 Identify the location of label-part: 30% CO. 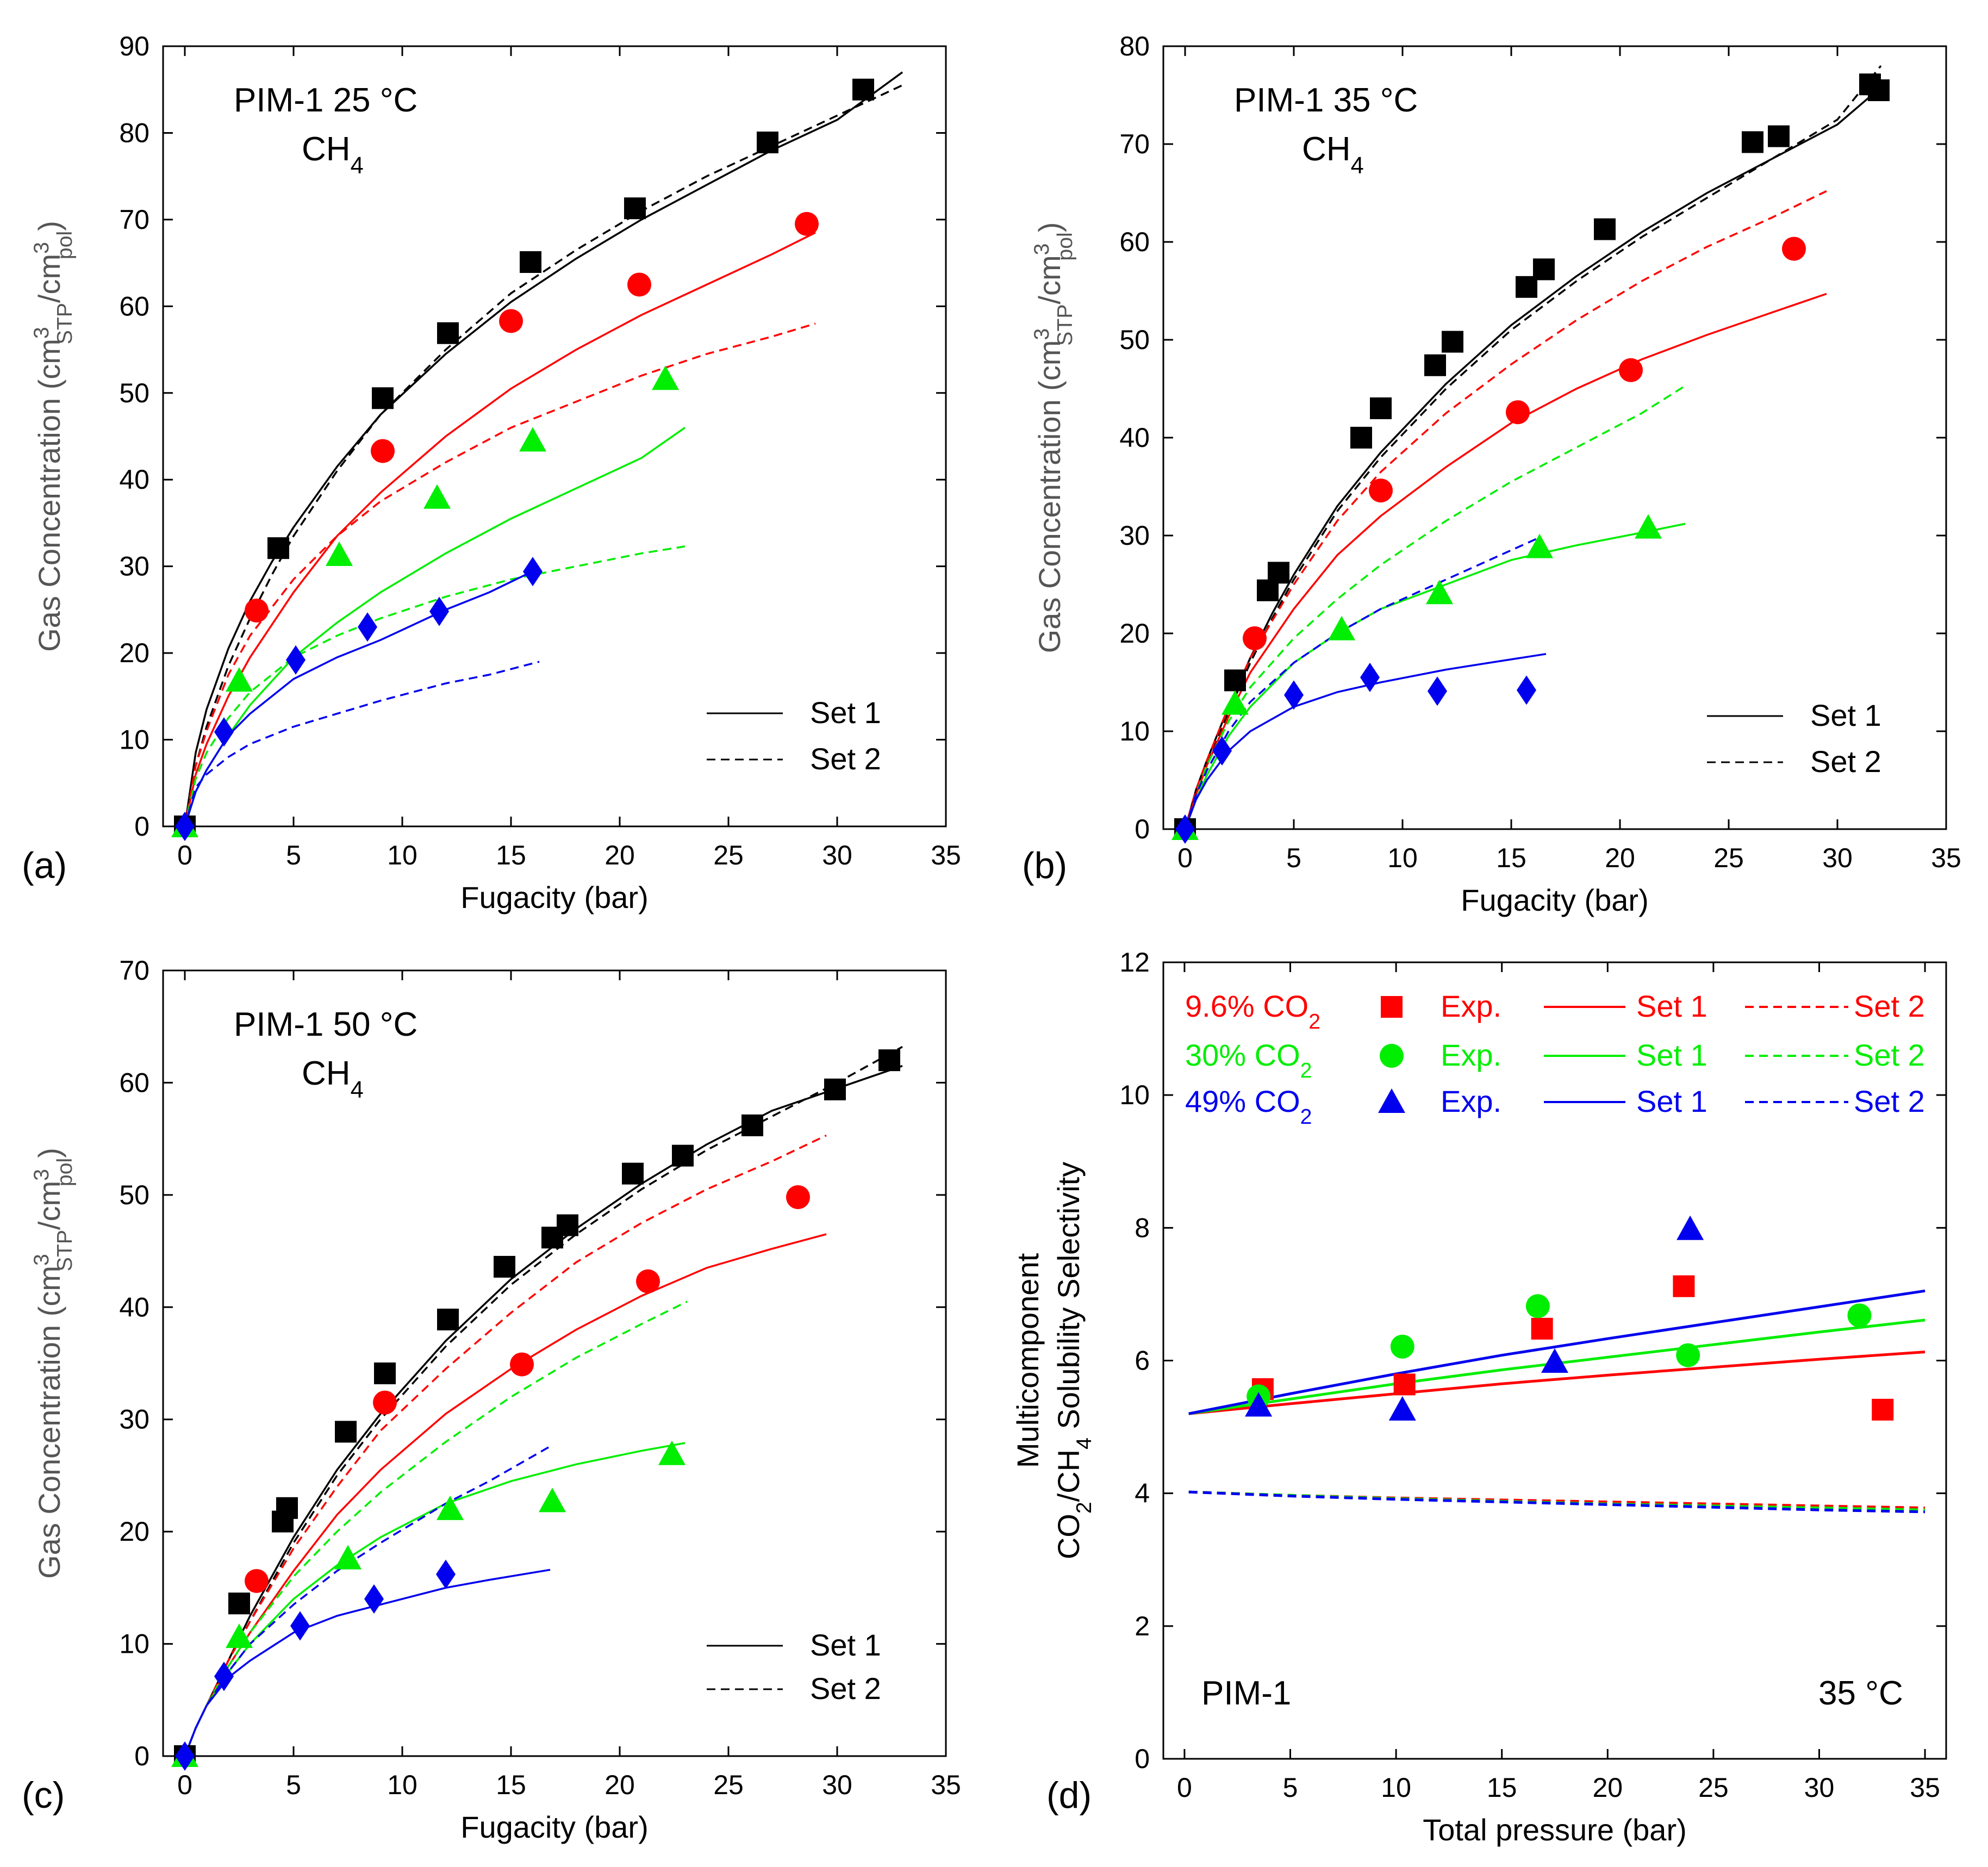
(1242, 1055).